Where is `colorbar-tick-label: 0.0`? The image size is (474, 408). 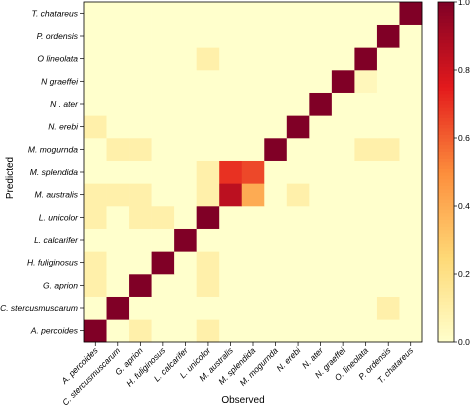 colorbar-tick-label: 0.0 is located at coordinates (464, 342).